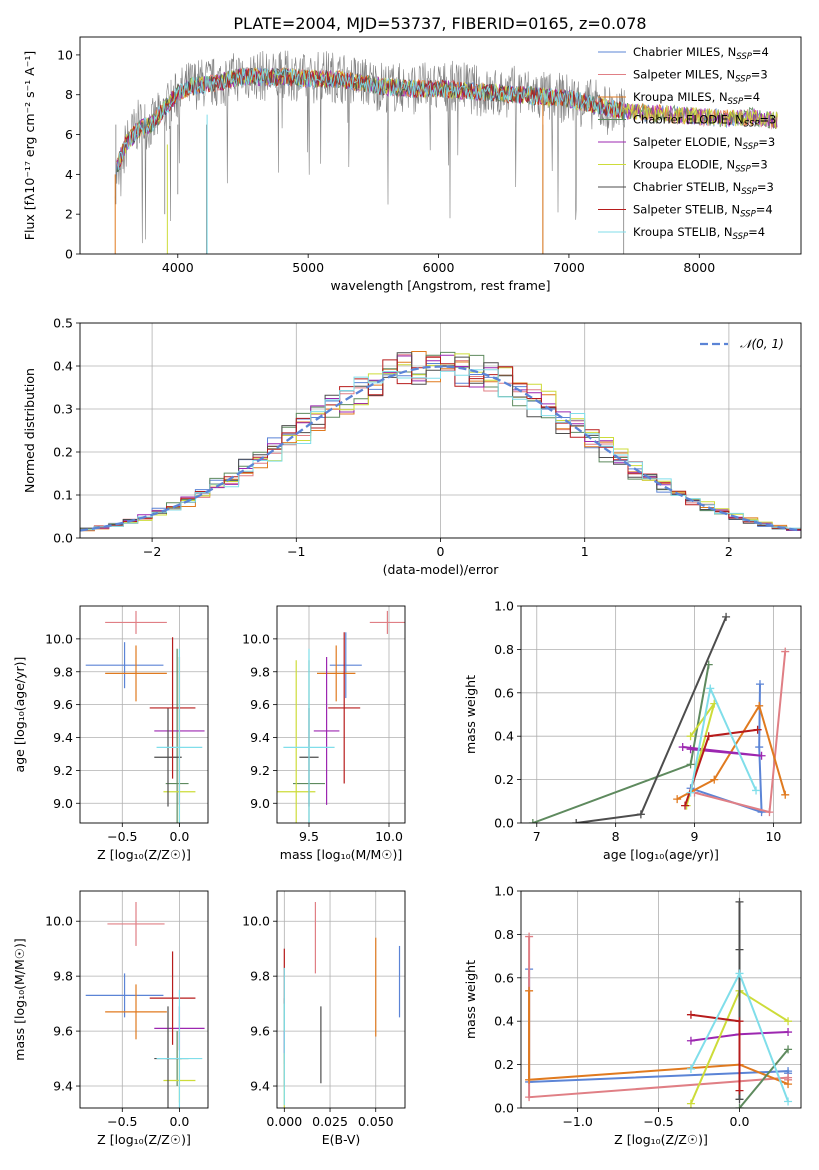 The width and height of the screenshot is (819, 1170). What do you see at coordinates (701, 53) in the screenshot?
I see `legend-entry: Chabrier MILES, NSSP=4` at bounding box center [701, 53].